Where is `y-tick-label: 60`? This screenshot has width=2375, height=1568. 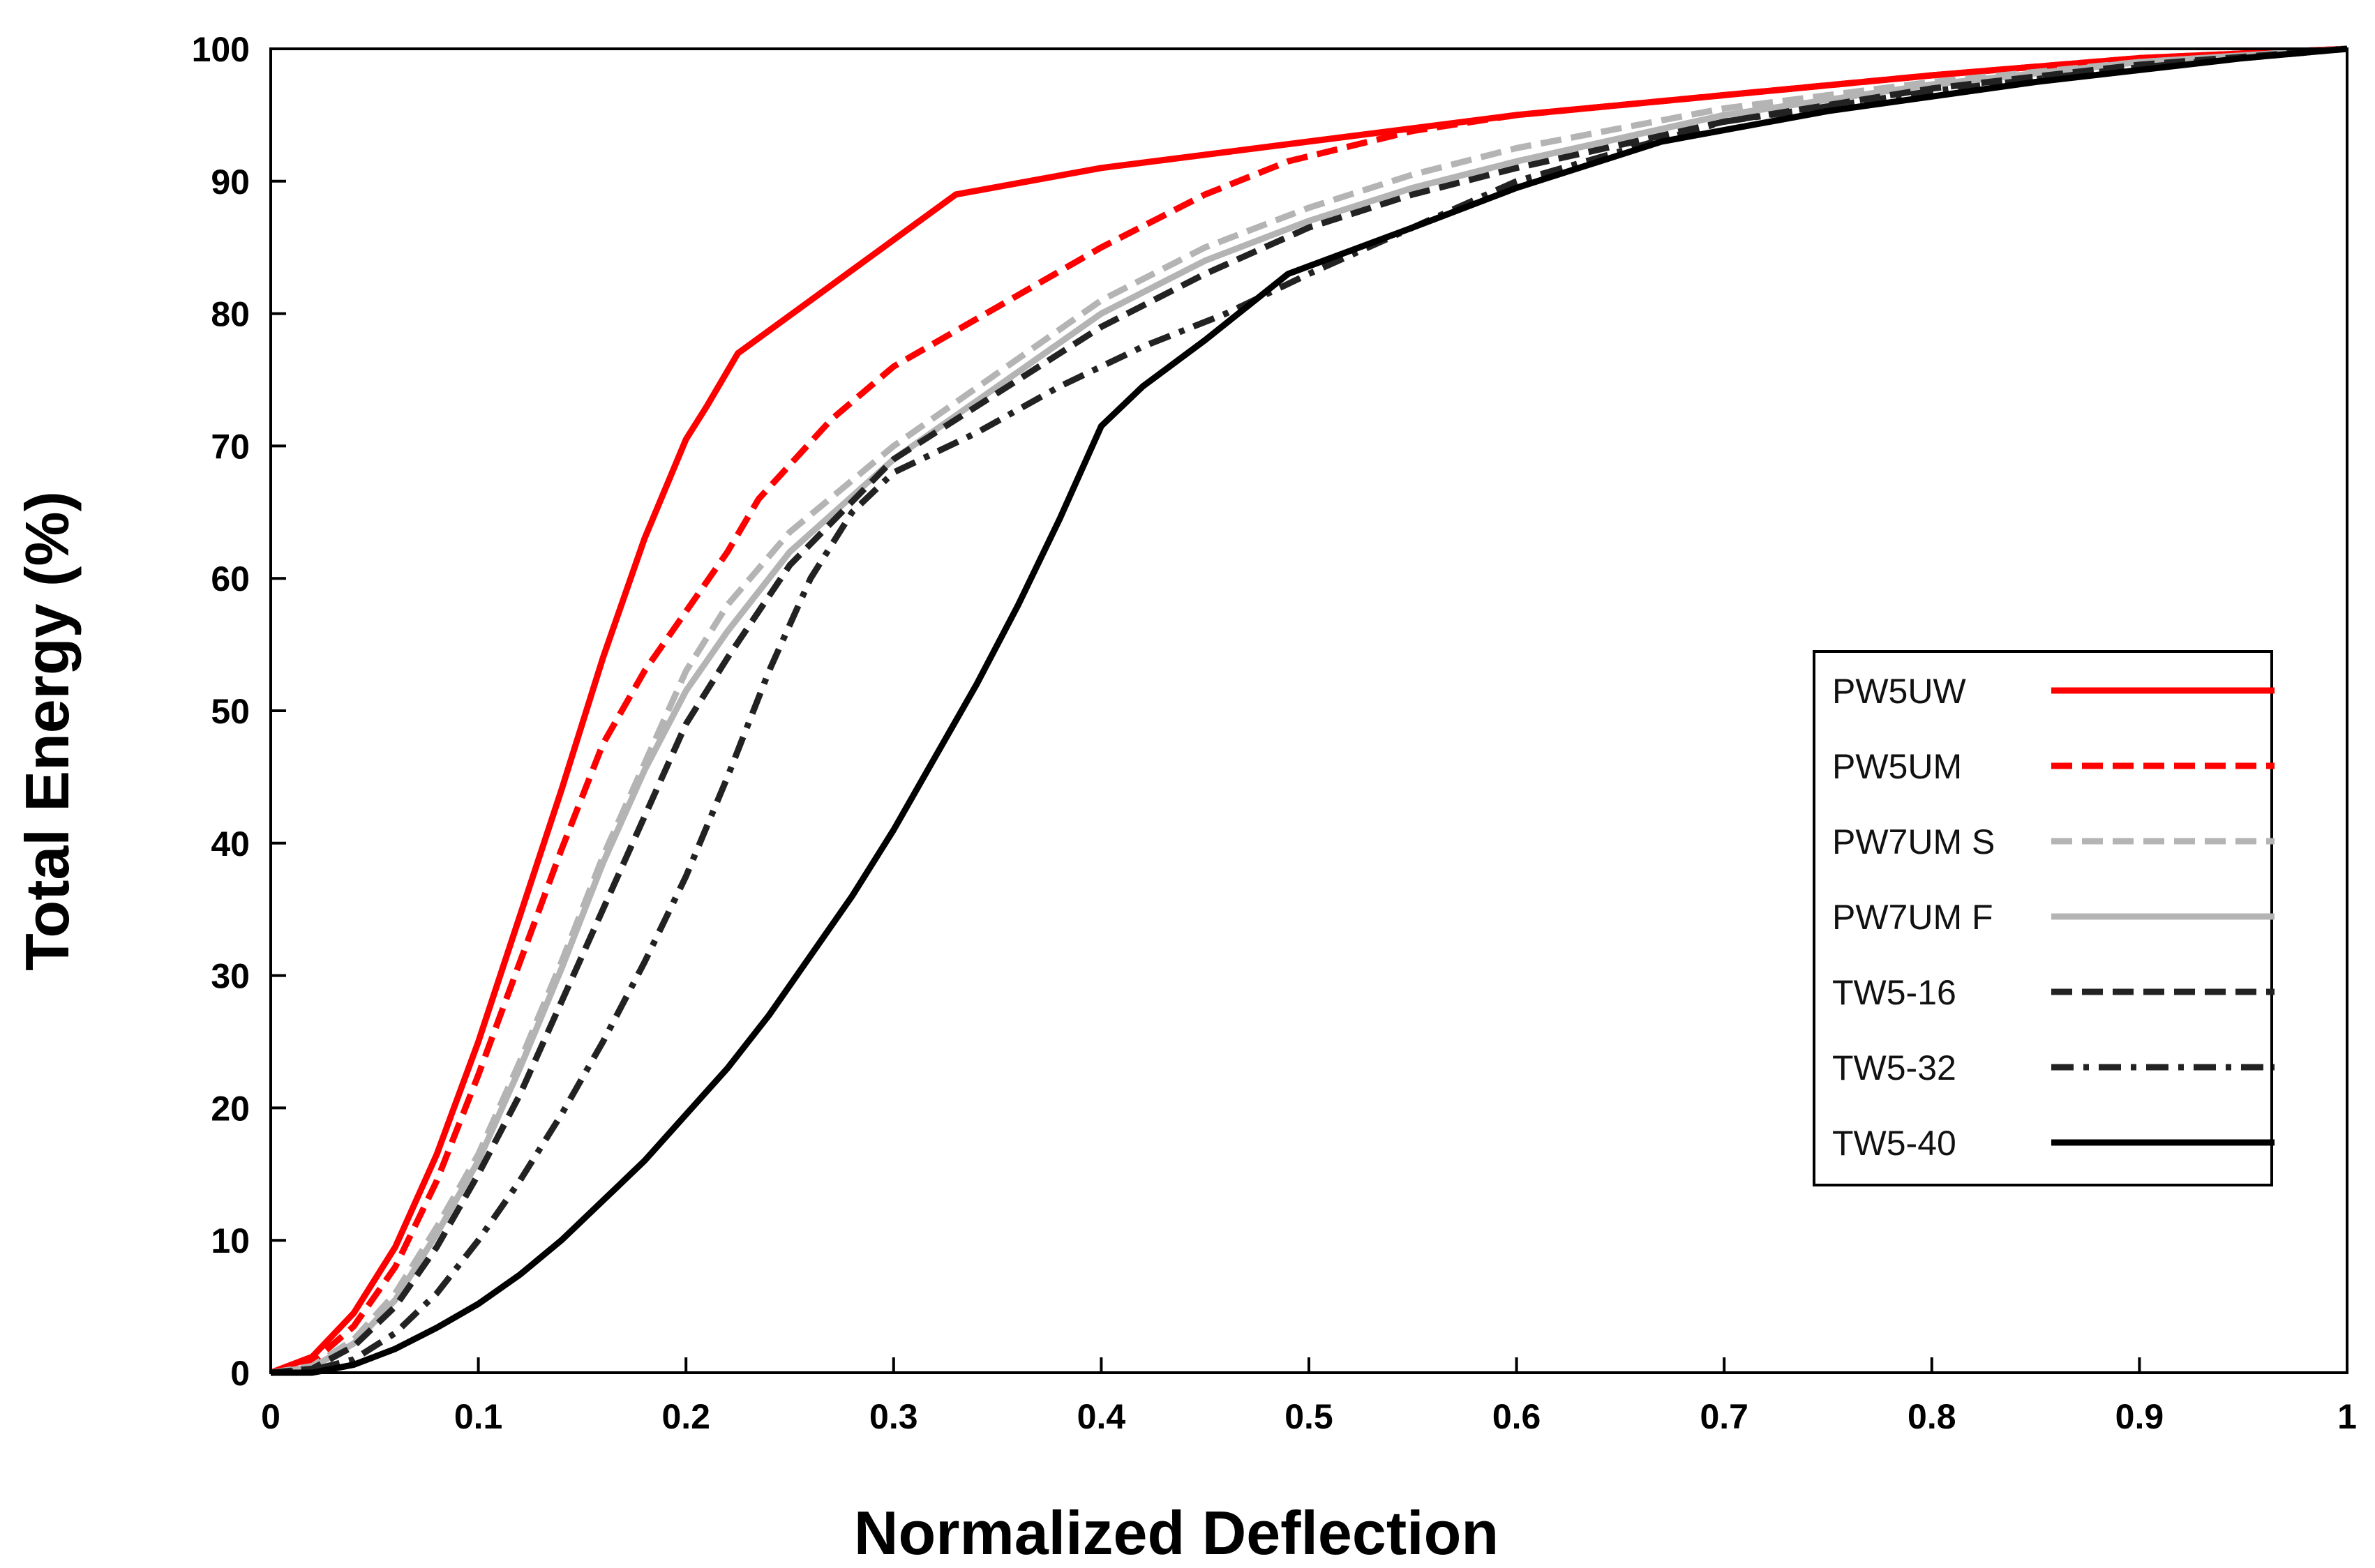 y-tick-label: 60 is located at coordinates (230, 578).